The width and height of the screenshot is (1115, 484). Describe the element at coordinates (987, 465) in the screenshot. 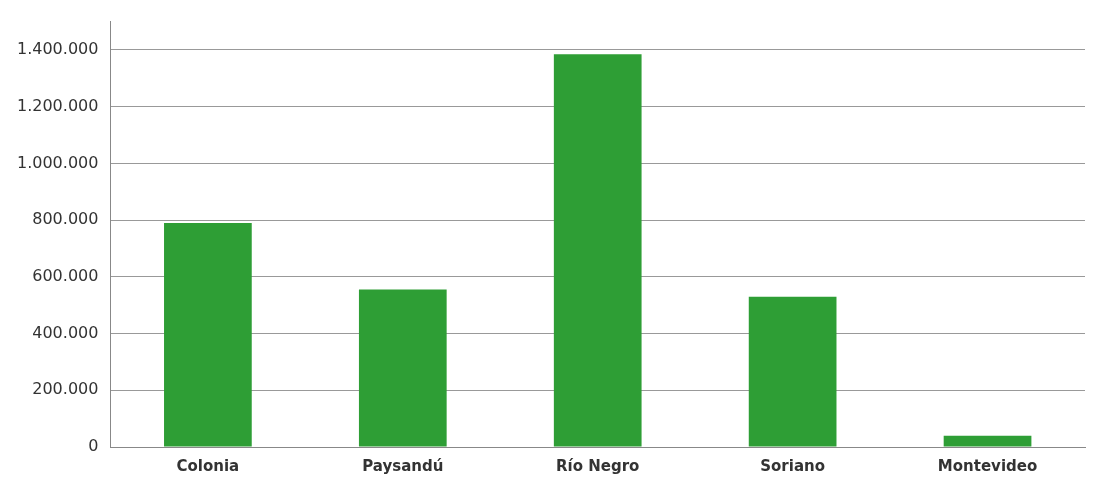

I see `x-tick-label: Montevideo` at that location.